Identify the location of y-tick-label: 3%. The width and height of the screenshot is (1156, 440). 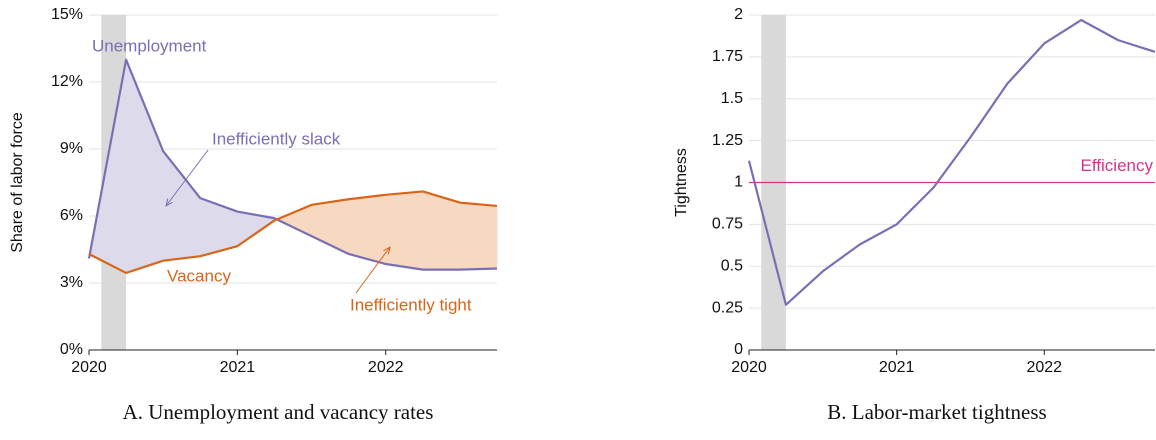
(71, 282).